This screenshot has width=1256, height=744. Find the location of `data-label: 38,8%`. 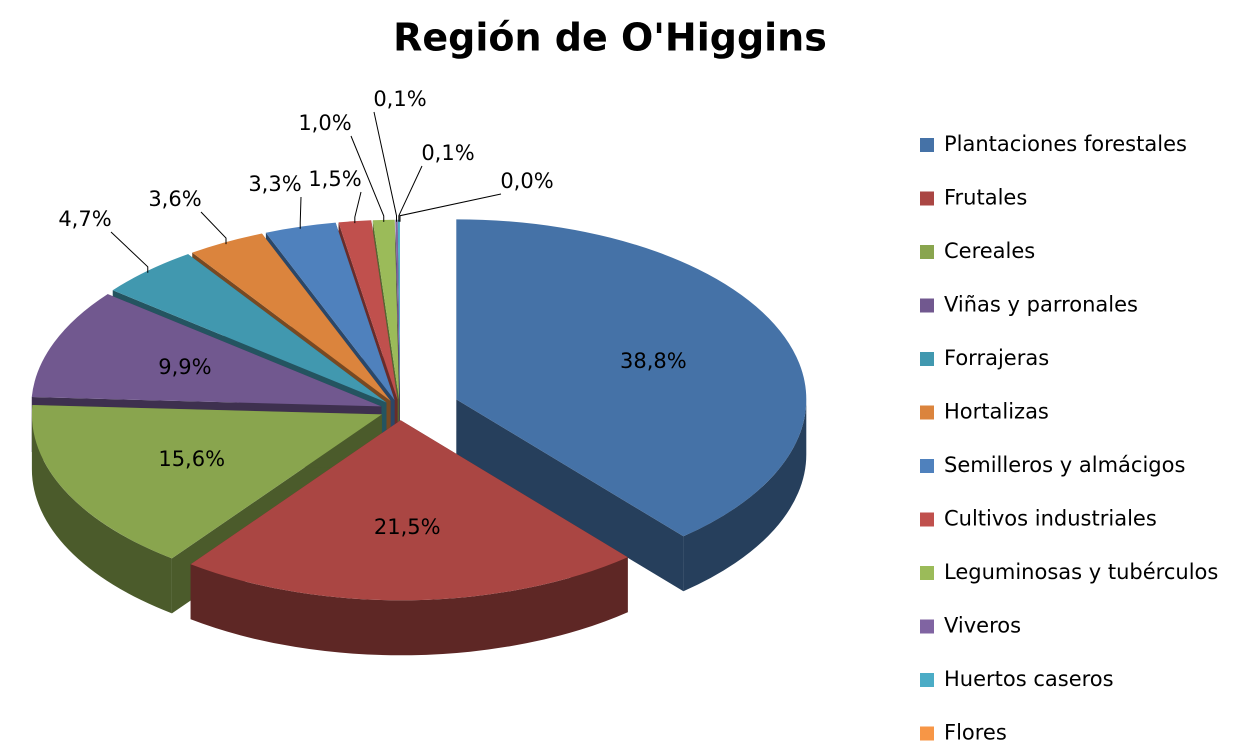

data-label: 38,8% is located at coordinates (653, 361).